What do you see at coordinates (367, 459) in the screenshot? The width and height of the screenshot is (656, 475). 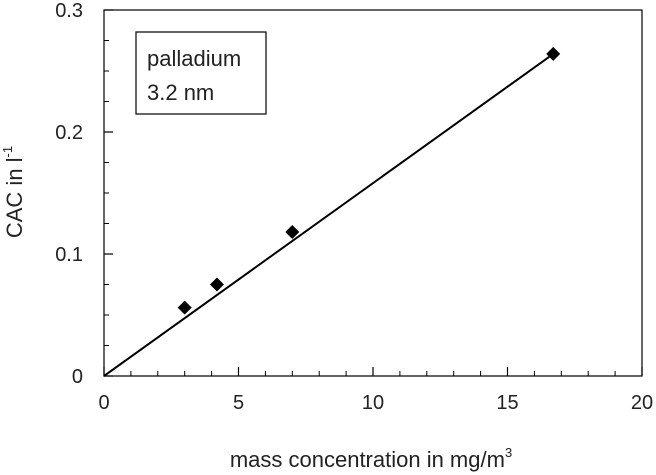 I see `x-axis-title-text: mass concentration in mg/m` at bounding box center [367, 459].